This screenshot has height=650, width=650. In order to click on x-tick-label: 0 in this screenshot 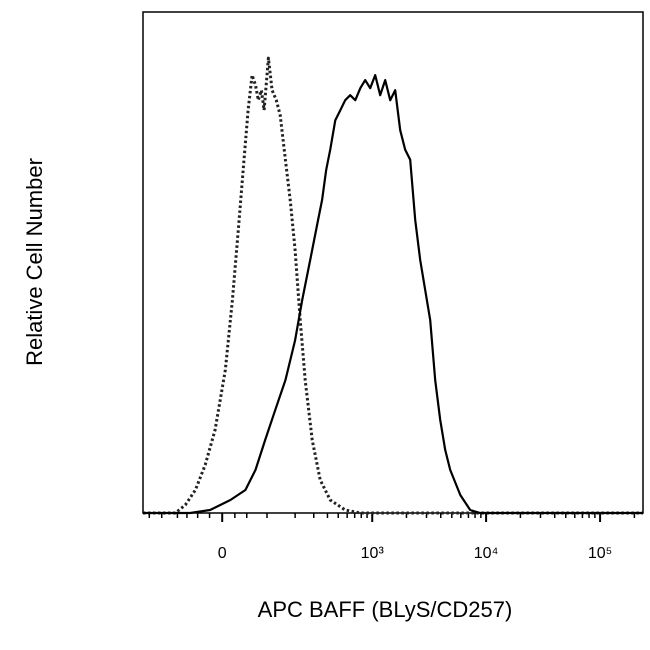, I will do `click(222, 553)`.